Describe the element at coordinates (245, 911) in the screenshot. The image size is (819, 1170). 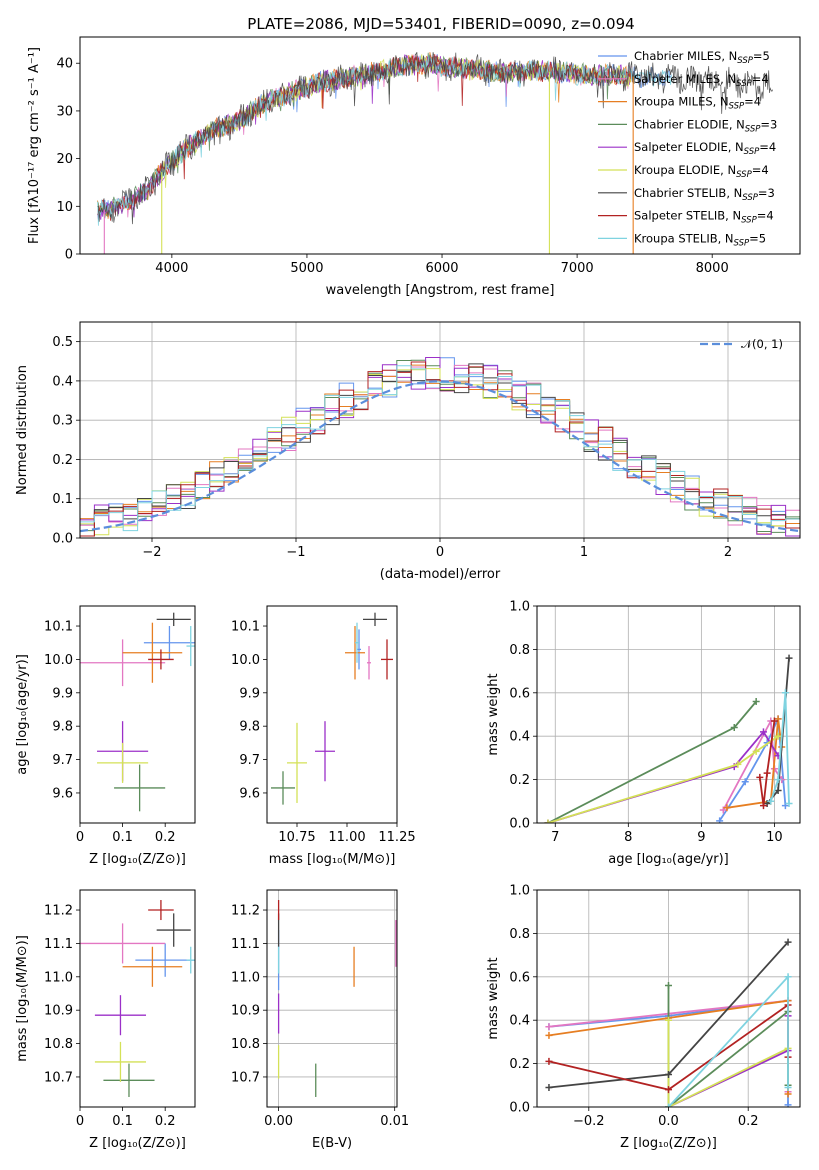
I see `y-tick-label: 11.2` at that location.